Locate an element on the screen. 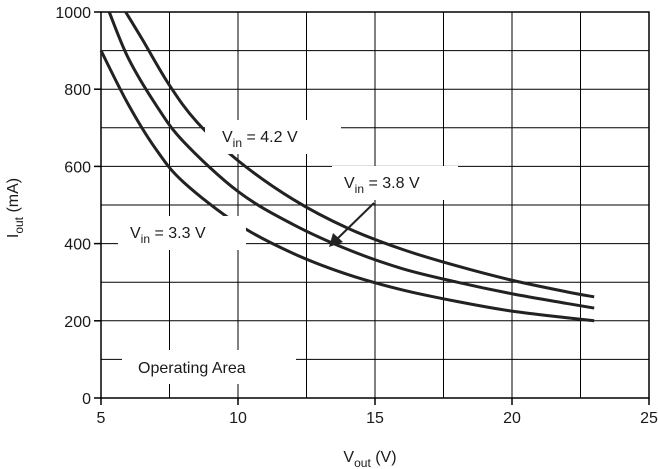 This screenshot has width=658, height=469. x-tick-label: 5 is located at coordinates (101, 418).